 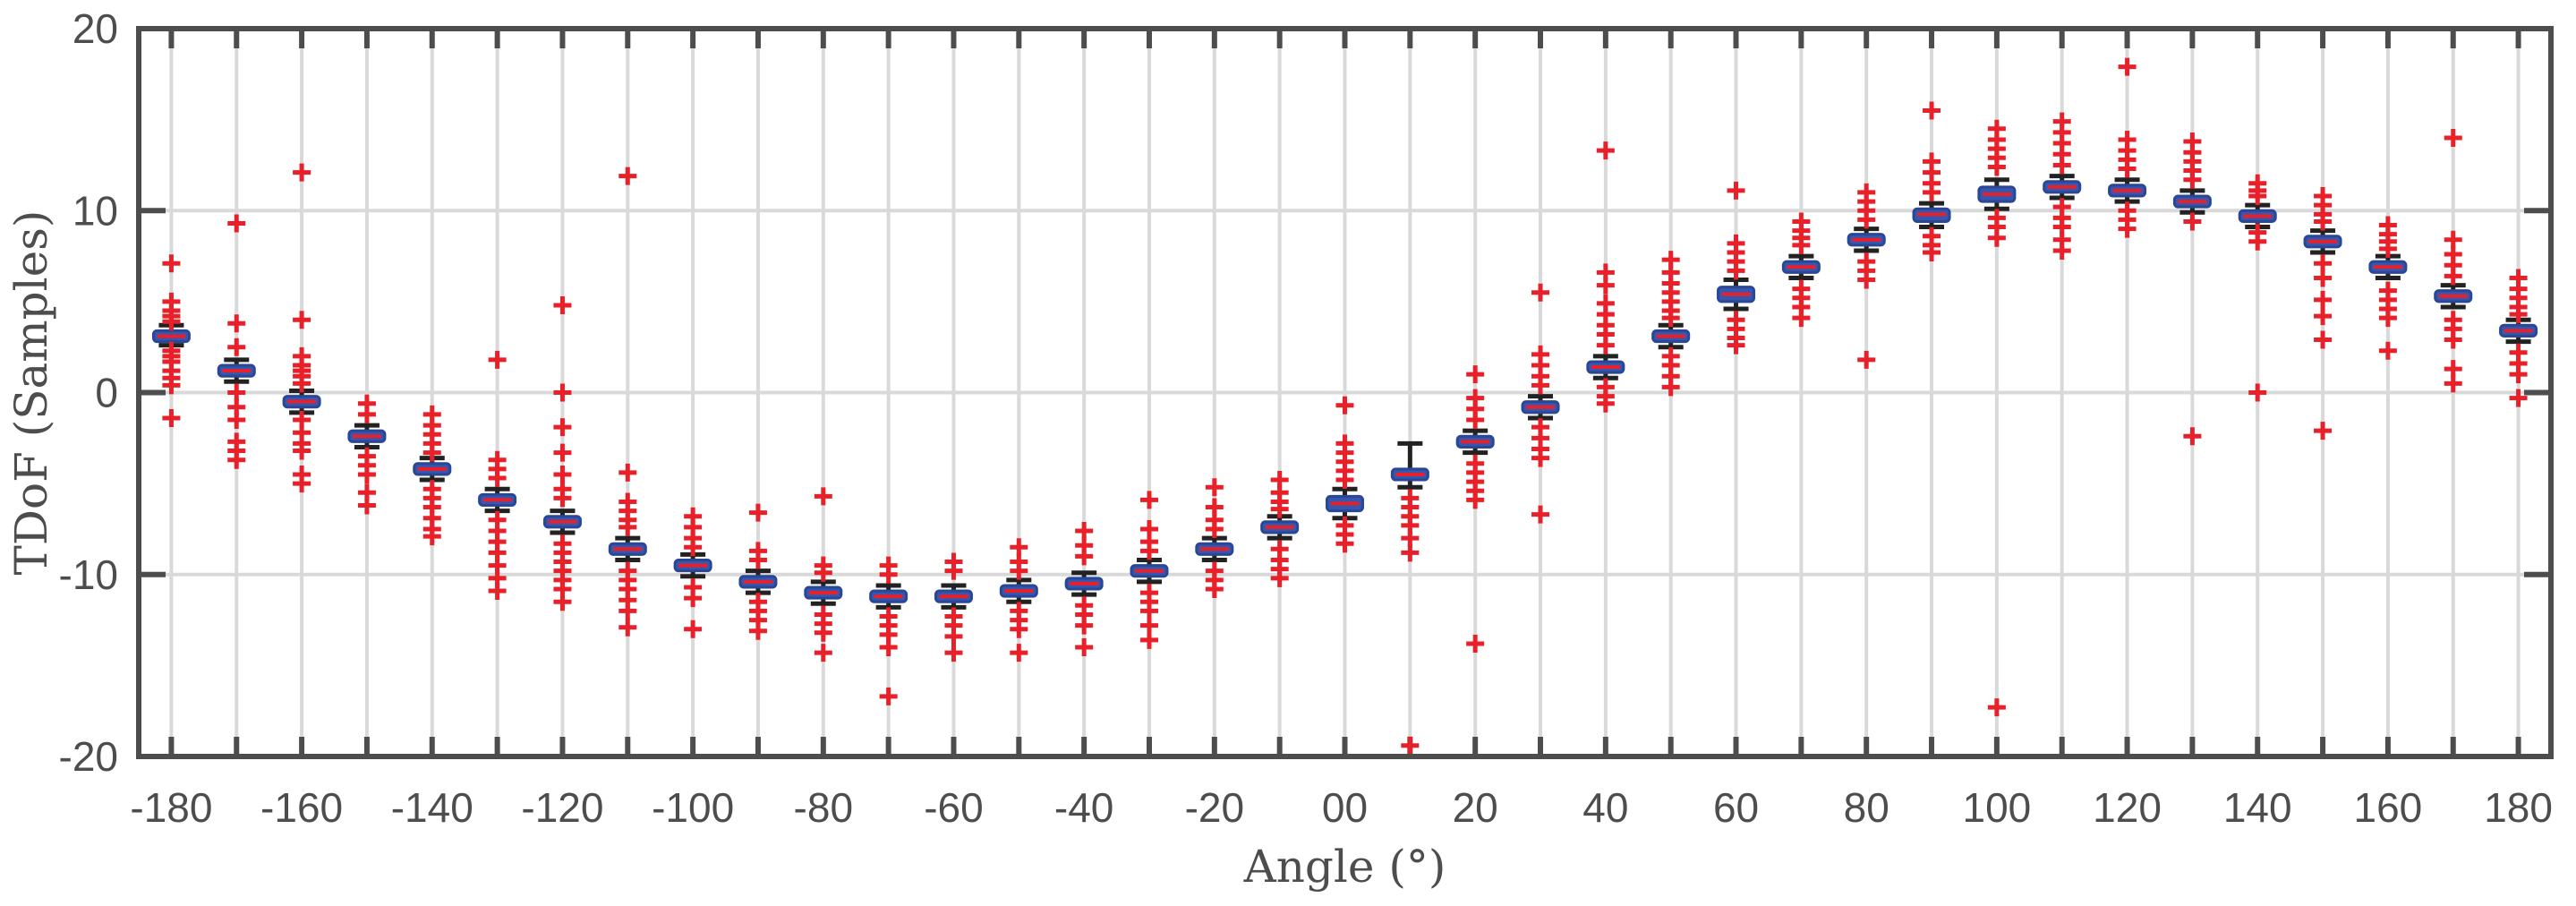 I want to click on y-tick-label: -20, so click(x=88, y=756).